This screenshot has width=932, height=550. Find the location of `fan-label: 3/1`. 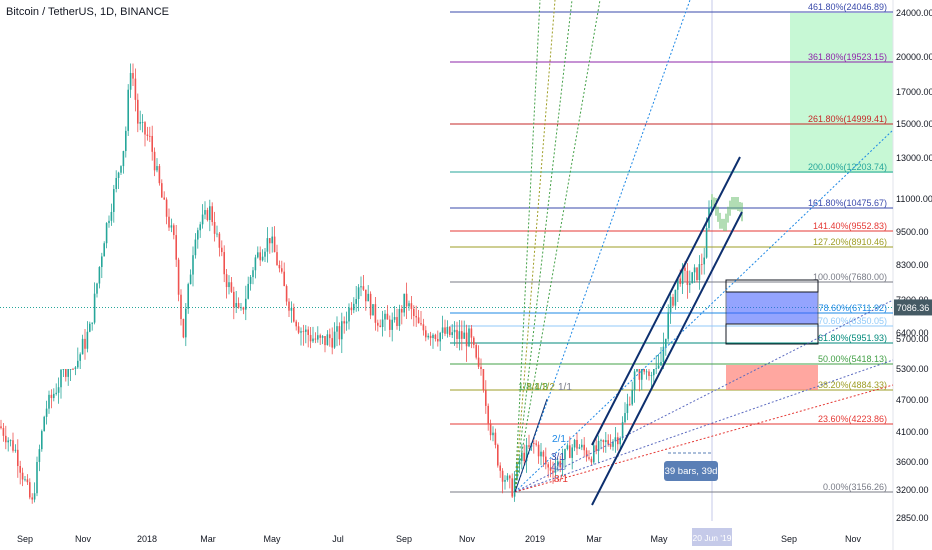

fan-label: 3/1 is located at coordinates (558, 457).